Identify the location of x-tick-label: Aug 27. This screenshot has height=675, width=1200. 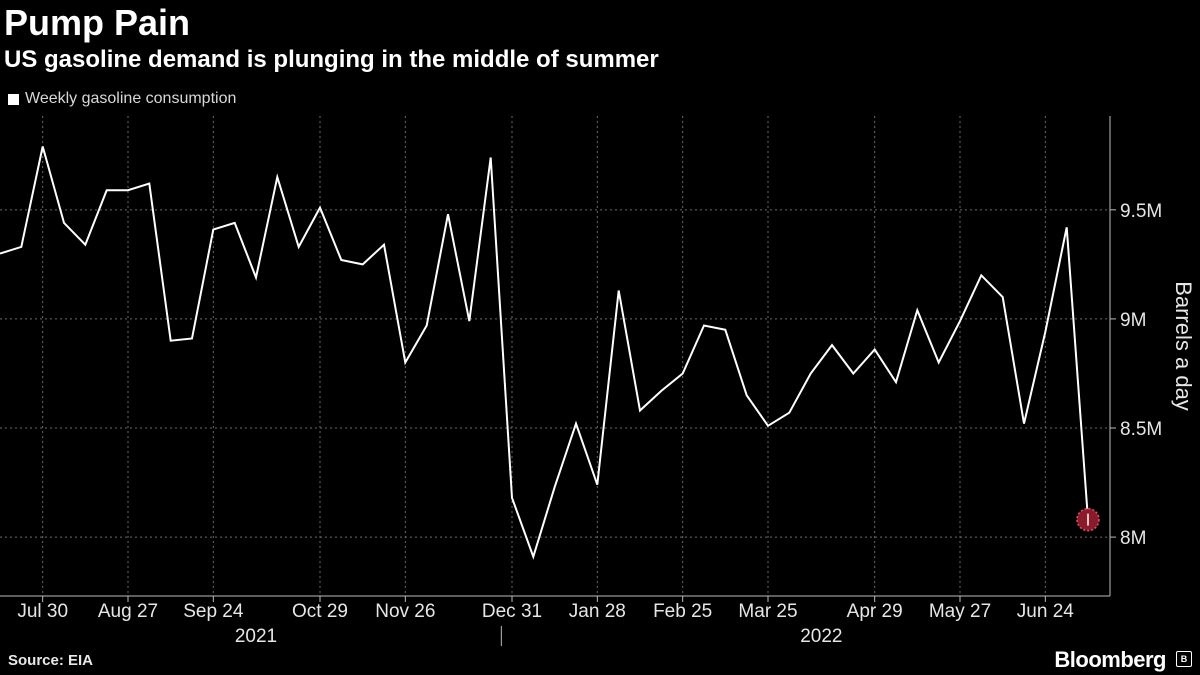
(128, 611).